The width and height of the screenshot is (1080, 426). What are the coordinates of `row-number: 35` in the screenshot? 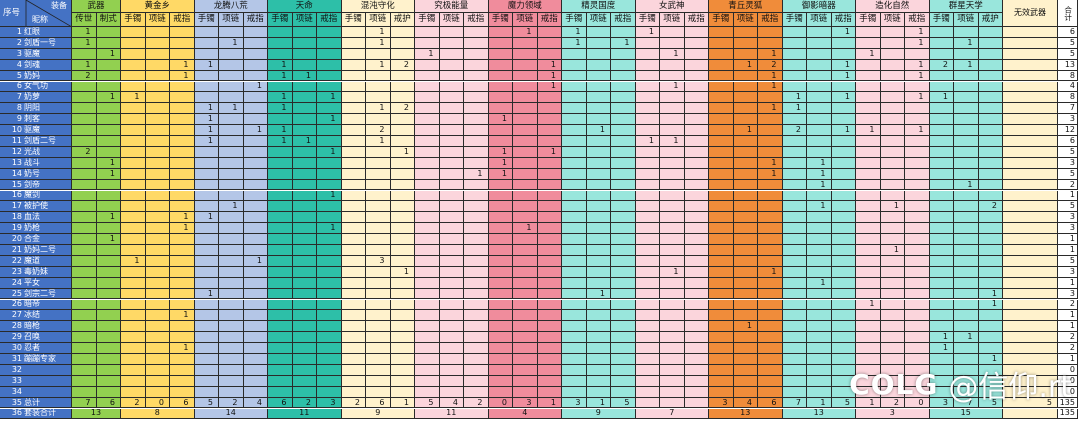 It's located at (16, 402).